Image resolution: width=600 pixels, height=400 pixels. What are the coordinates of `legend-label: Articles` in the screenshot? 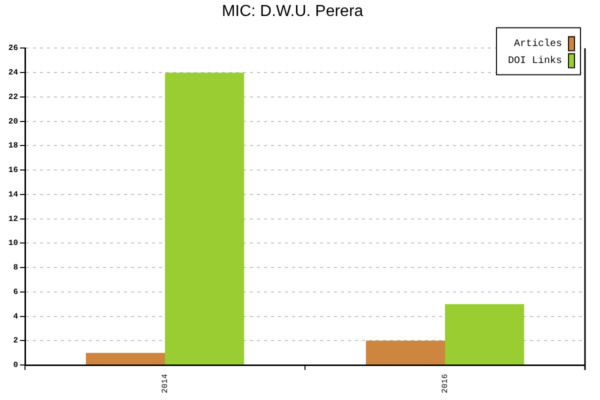 It's located at (538, 44).